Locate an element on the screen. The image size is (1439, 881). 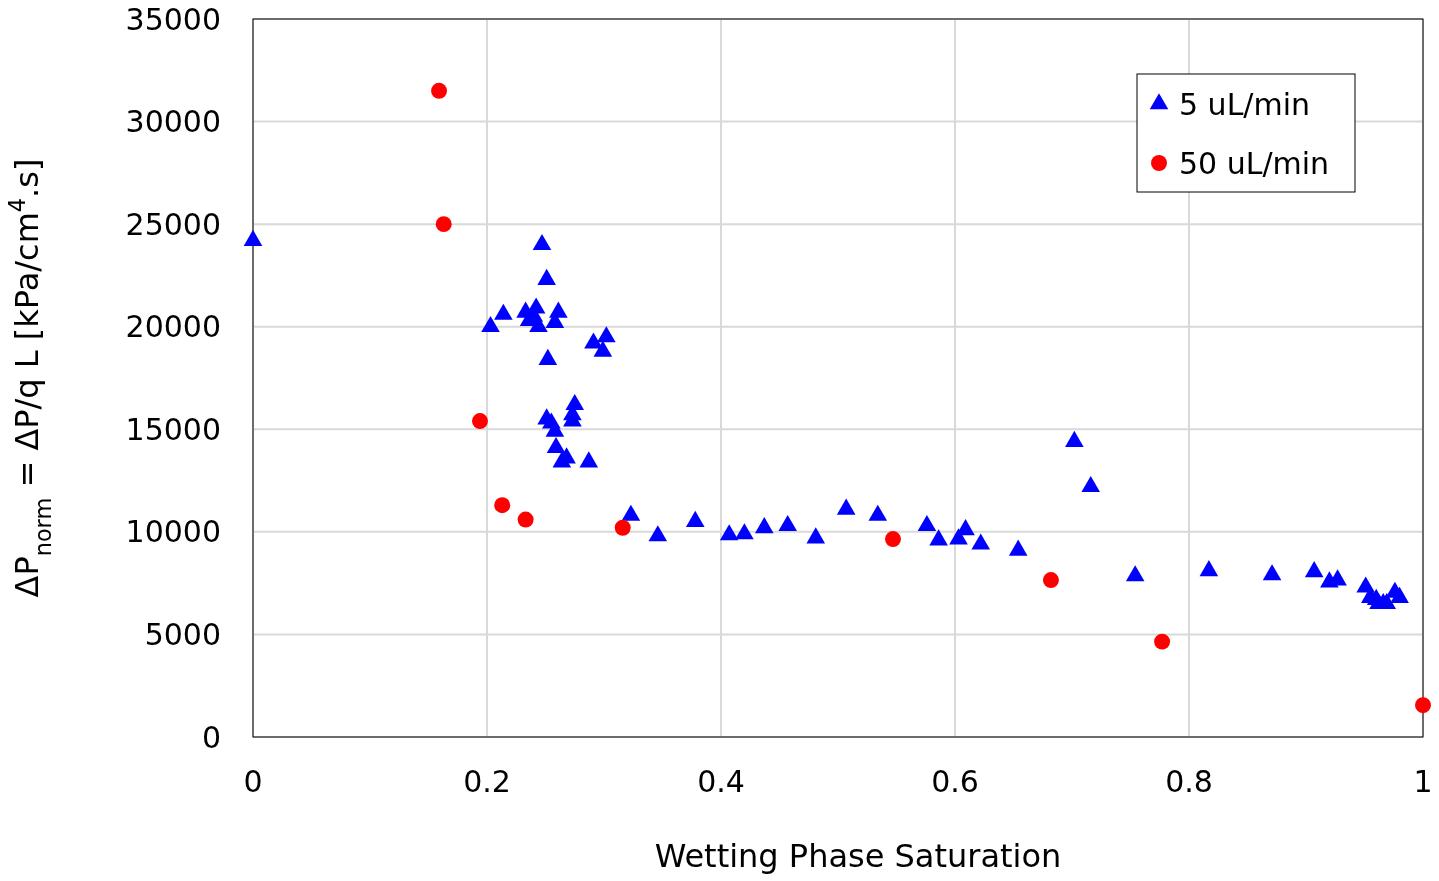
x-tick-label: 0.4 is located at coordinates (721, 781).